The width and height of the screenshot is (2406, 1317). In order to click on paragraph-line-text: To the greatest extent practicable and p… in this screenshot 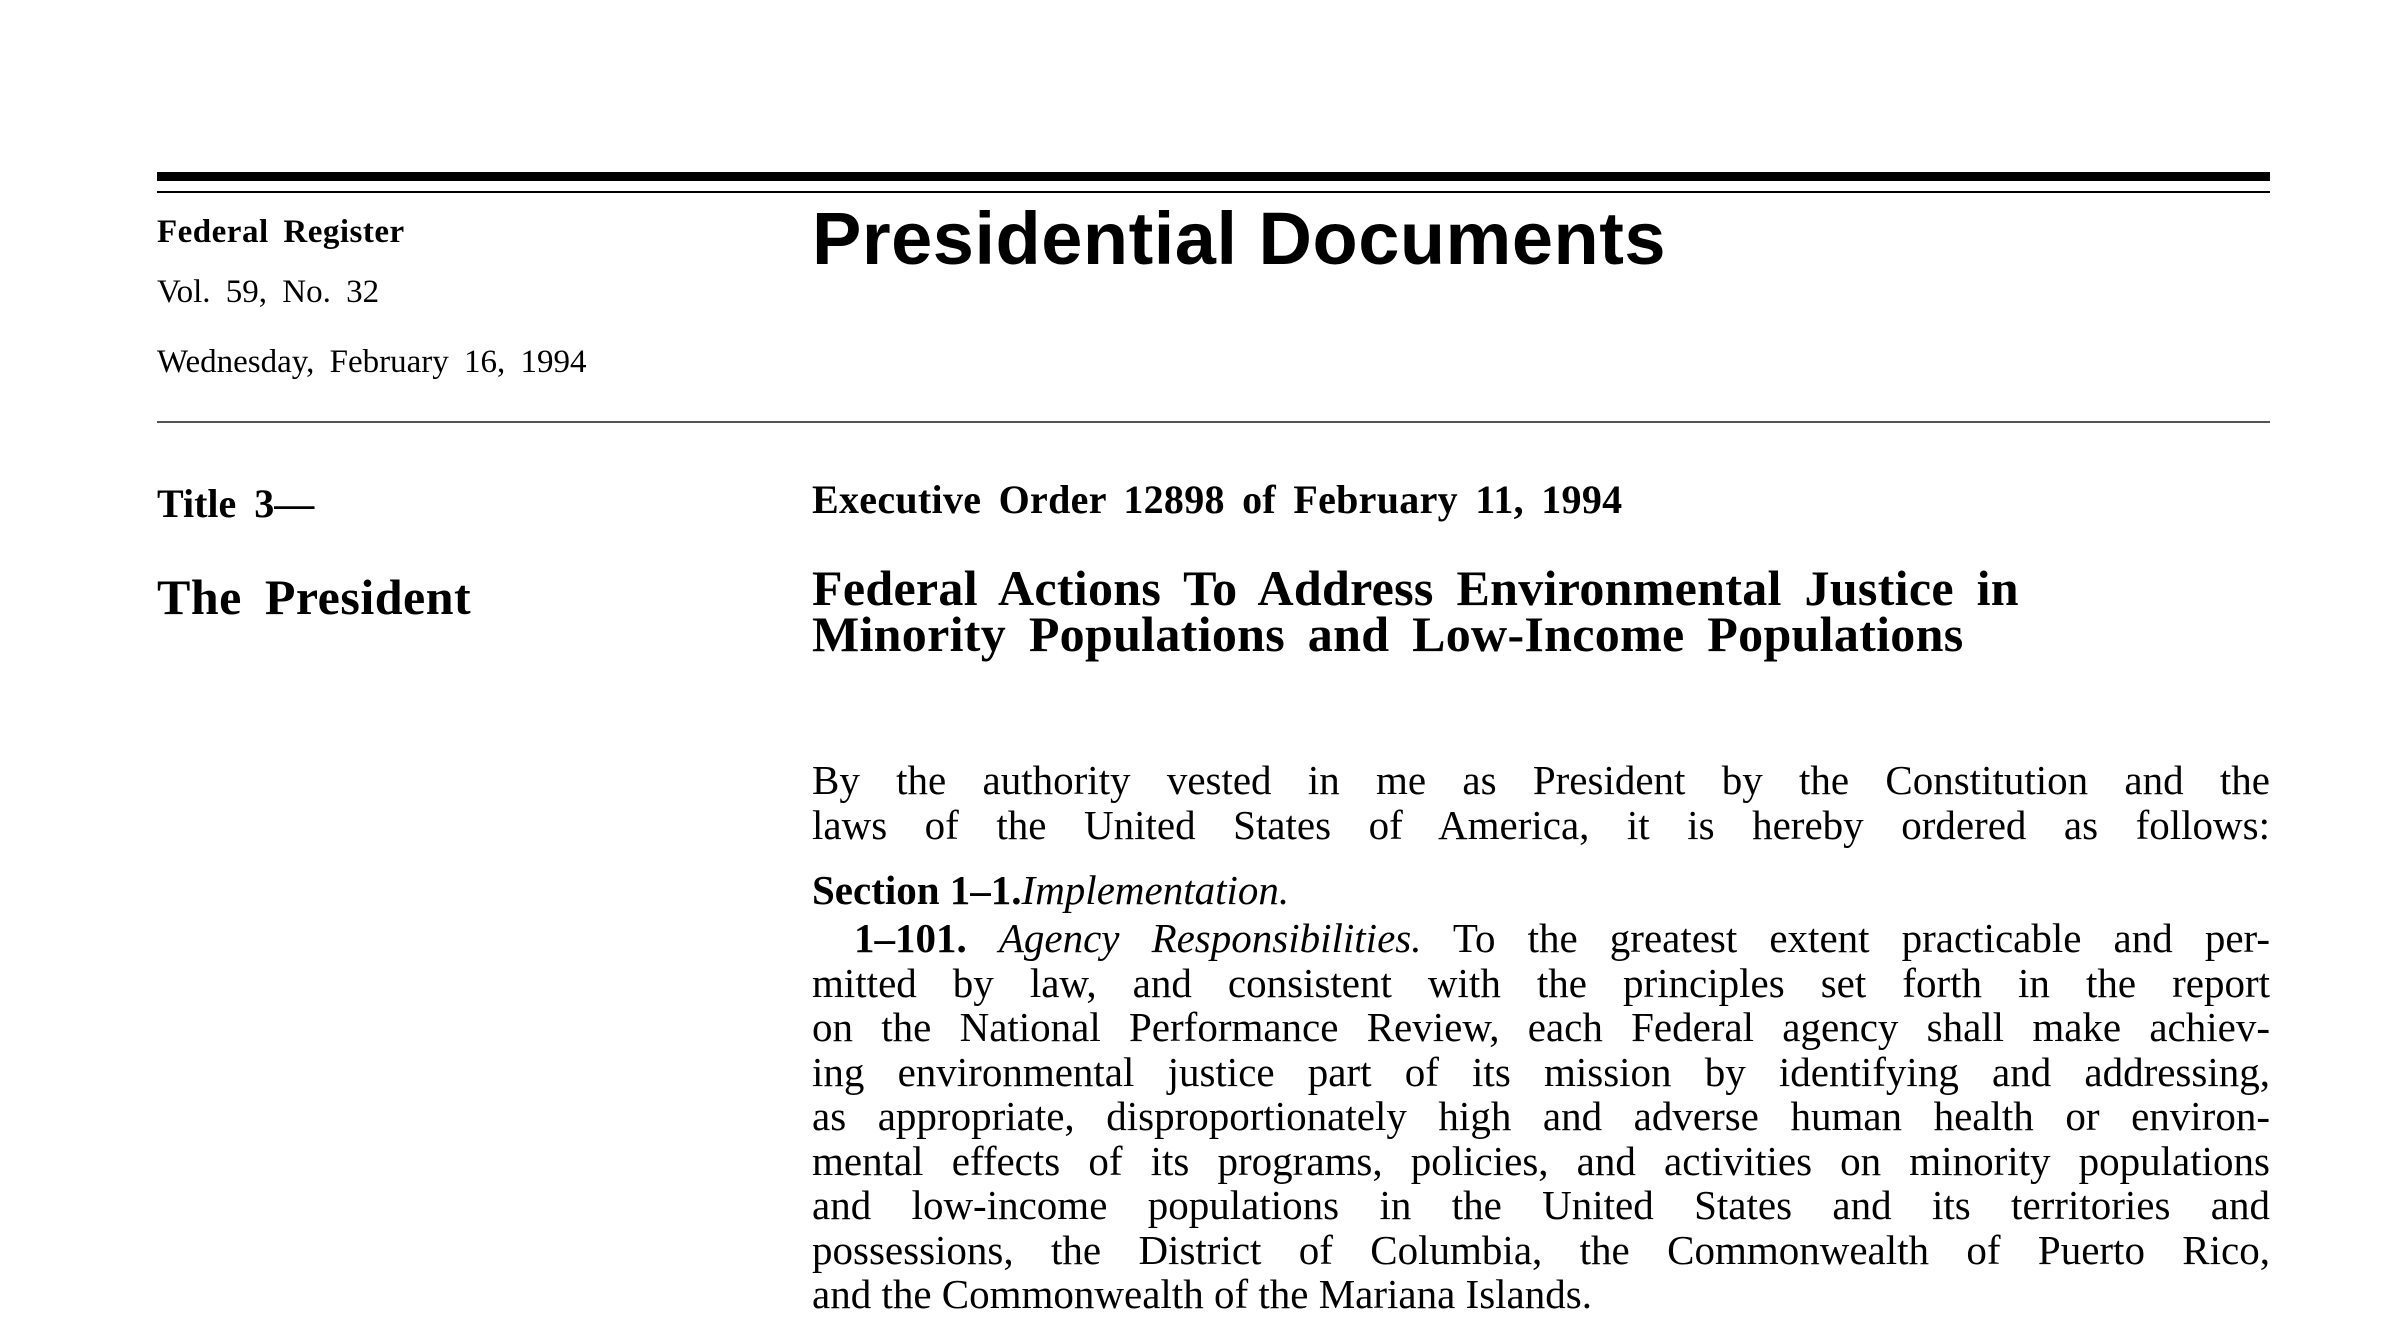, I will do `click(1861, 938)`.